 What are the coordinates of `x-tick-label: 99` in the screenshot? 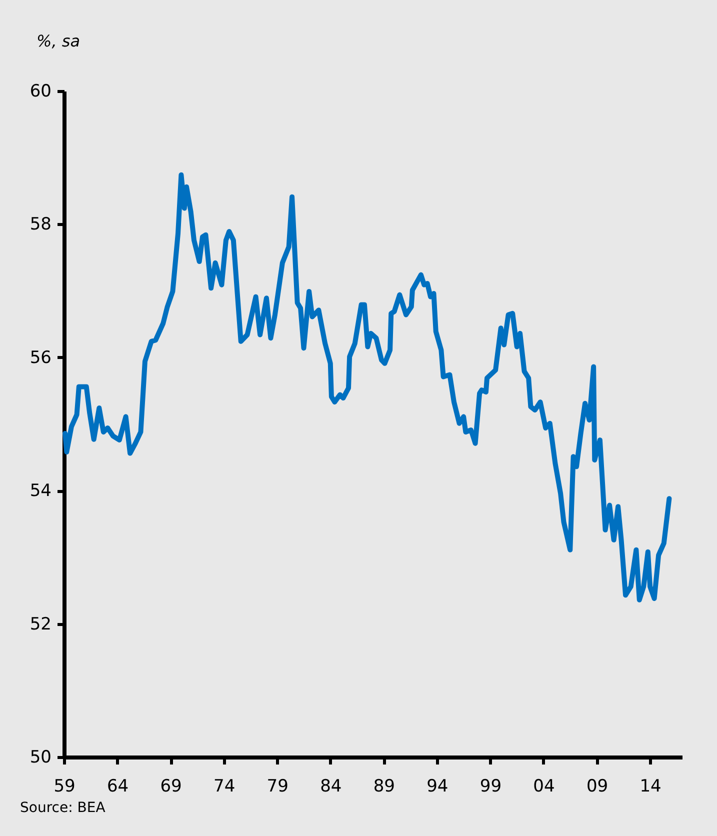 It's located at (491, 786).